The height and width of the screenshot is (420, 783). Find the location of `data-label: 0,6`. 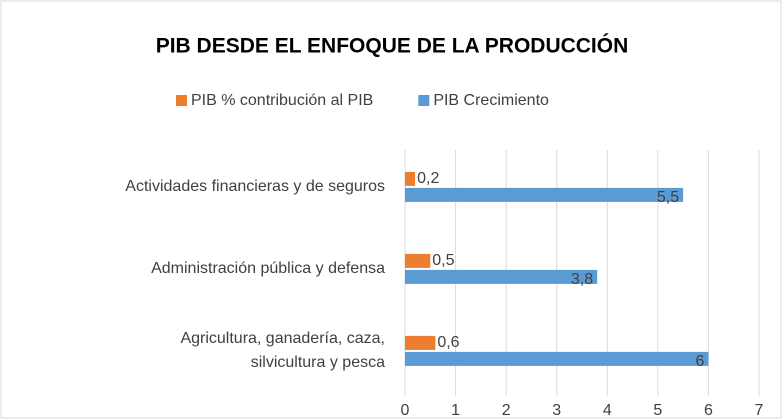

data-label: 0,6 is located at coordinates (448, 342).